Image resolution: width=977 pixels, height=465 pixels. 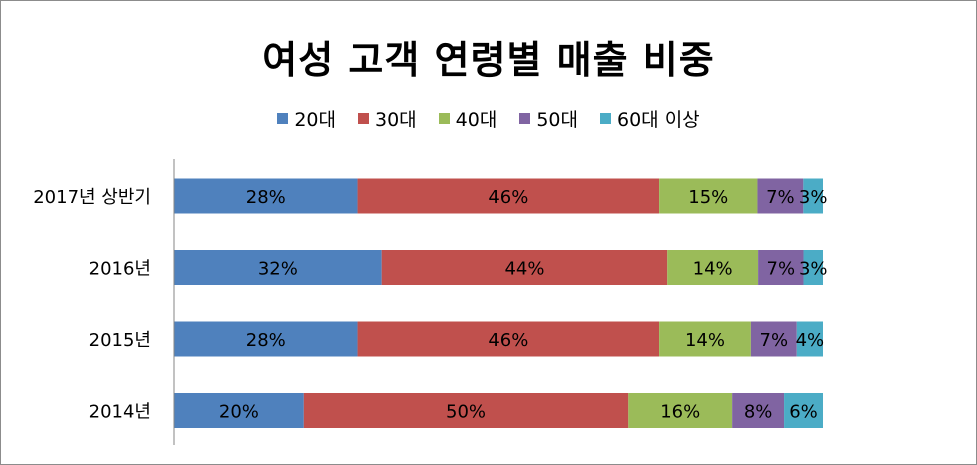 I want to click on legend-label: 30대, so click(x=395, y=120).